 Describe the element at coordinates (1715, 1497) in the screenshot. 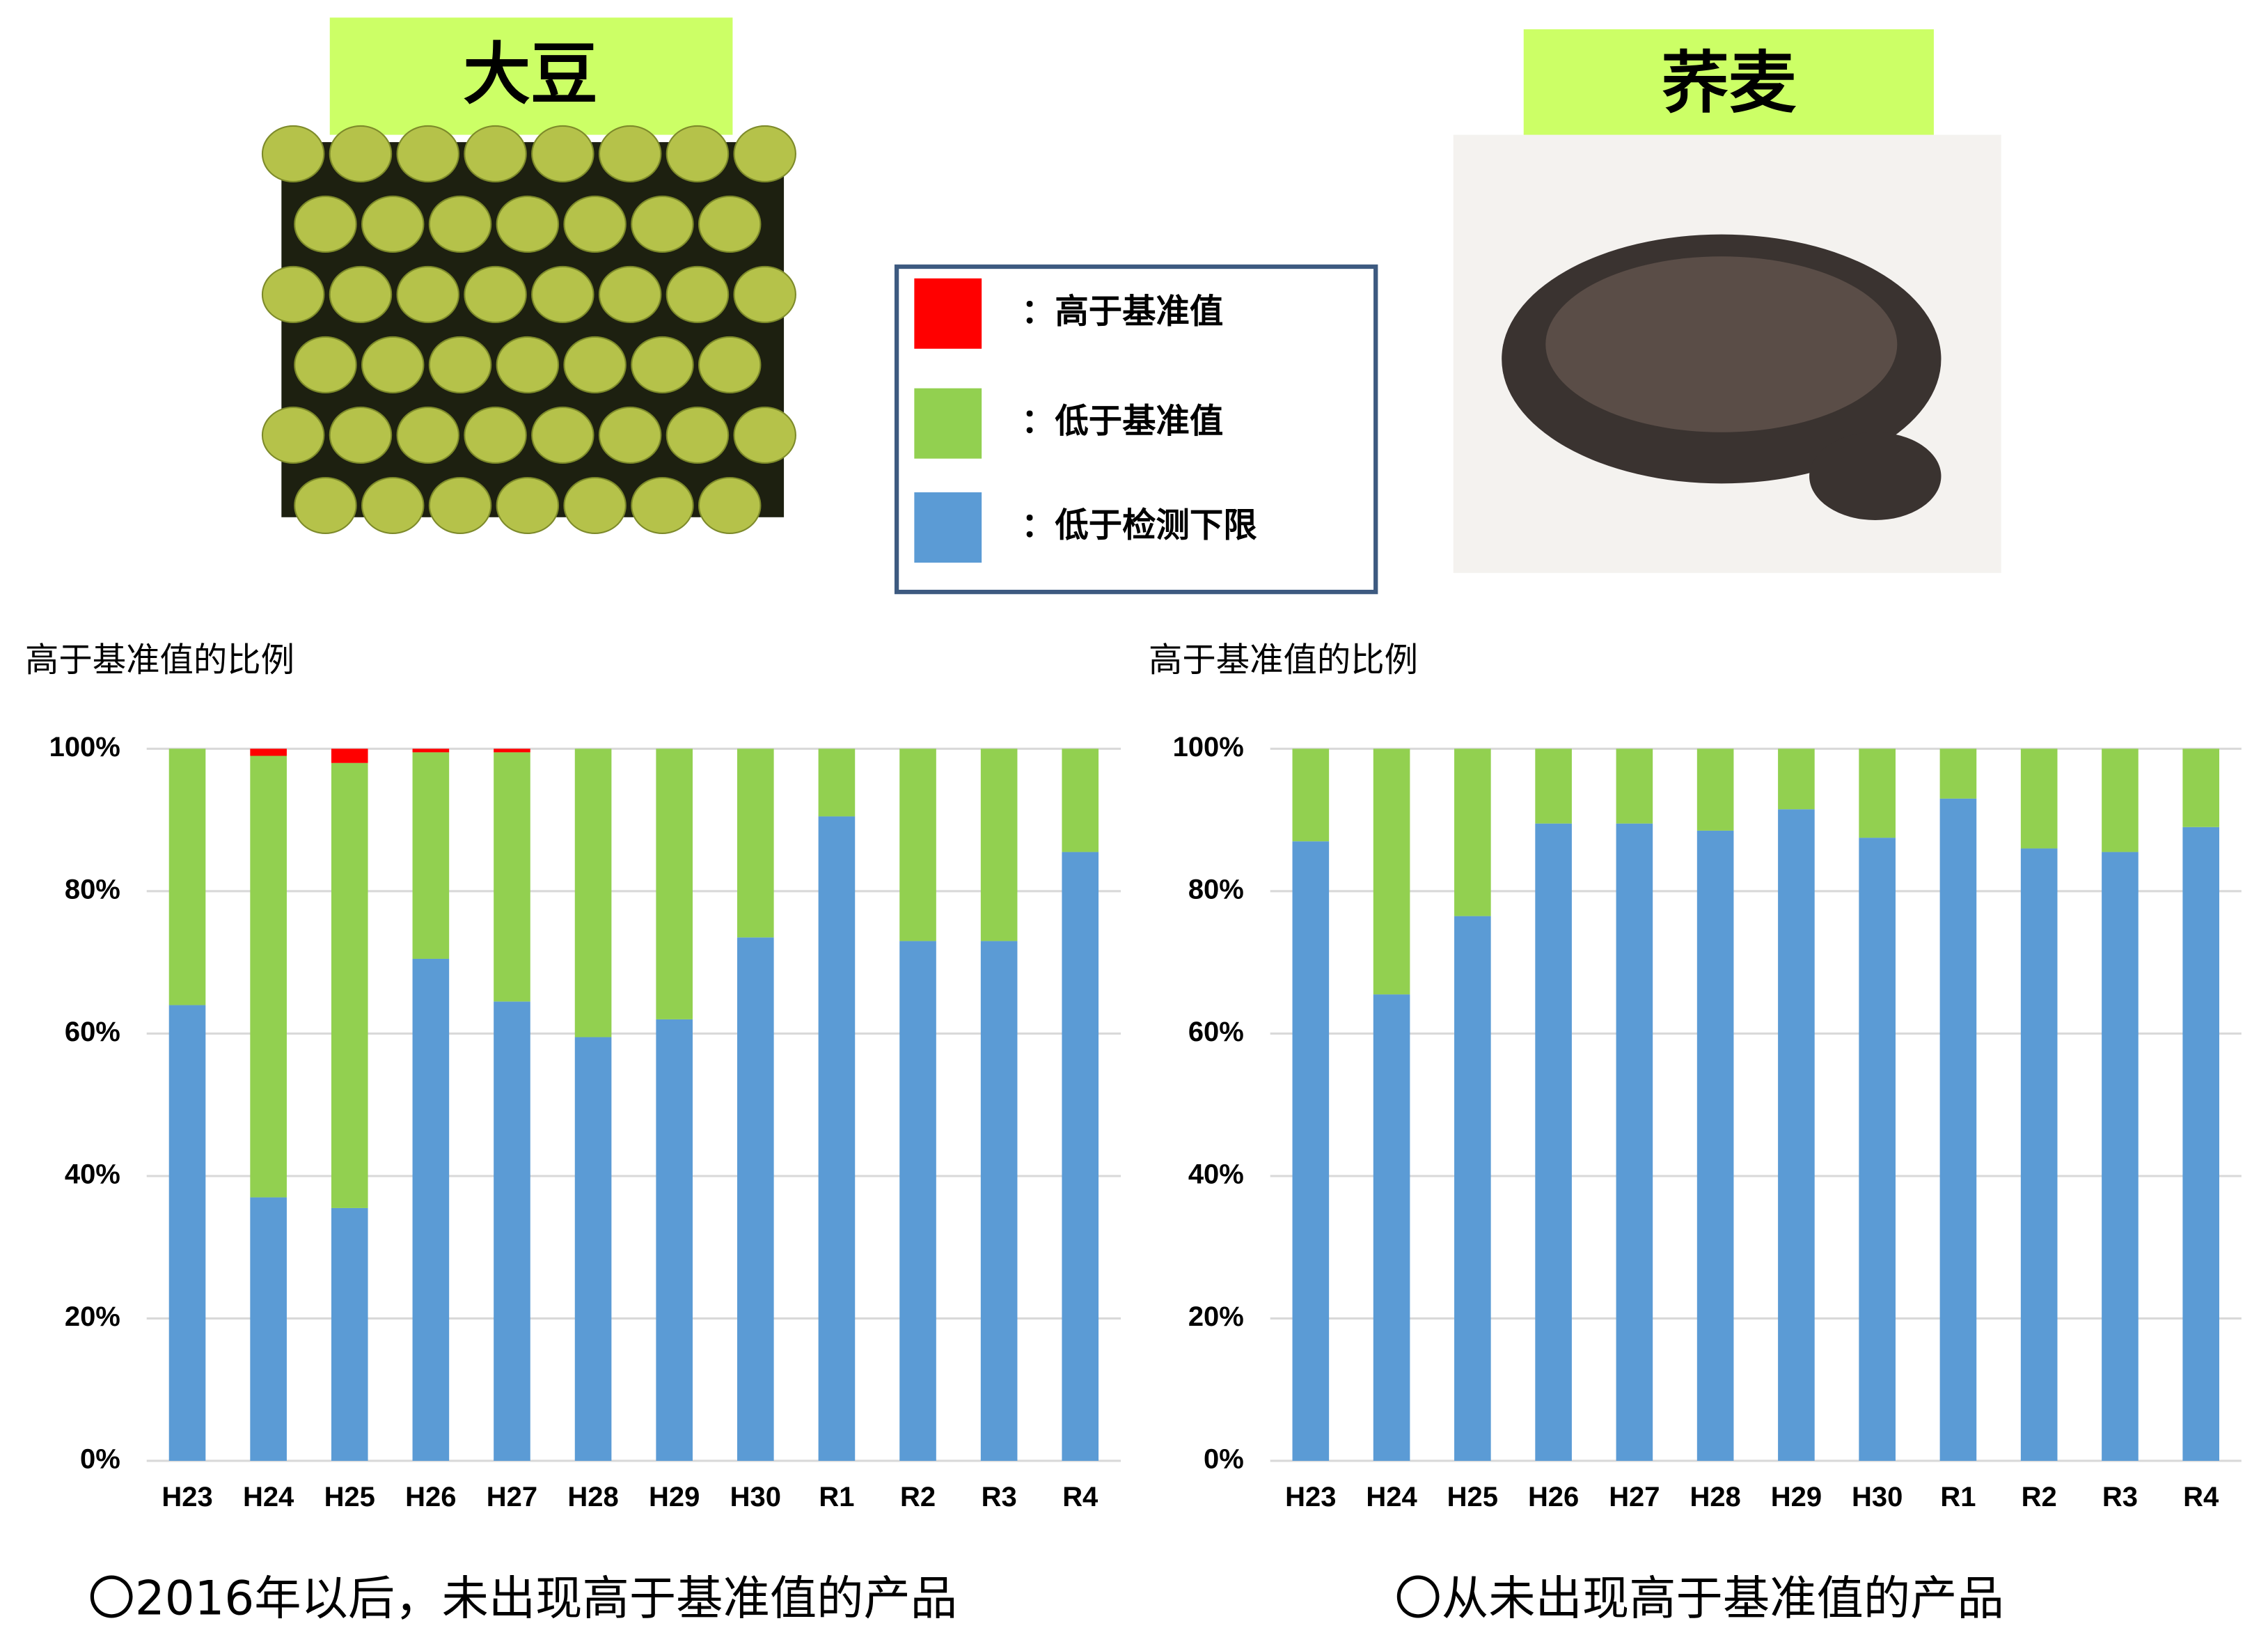

I see `x-tick-label: H28` at that location.